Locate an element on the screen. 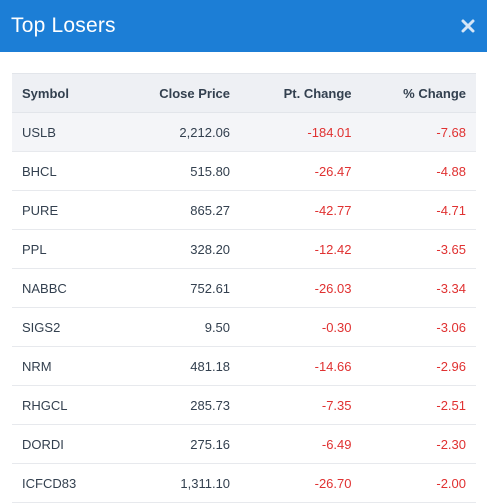  table-row: RHGCL 285.73 -7.35 -2.51 is located at coordinates (244, 405).